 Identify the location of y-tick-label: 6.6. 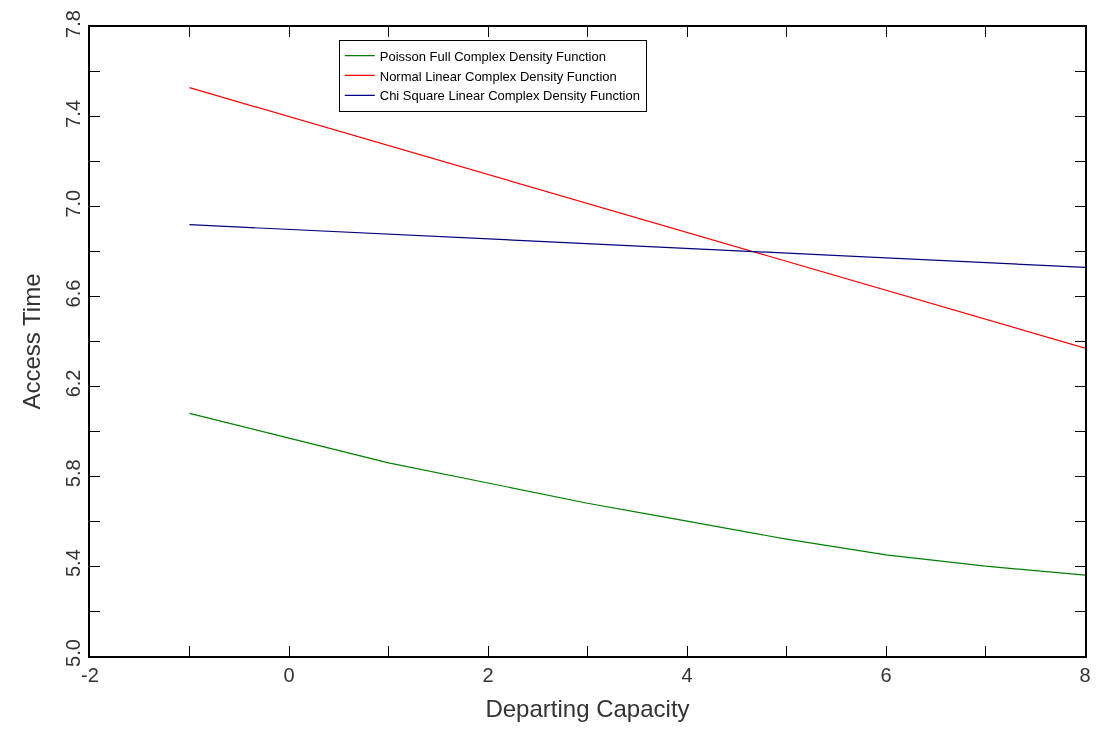
(73, 293).